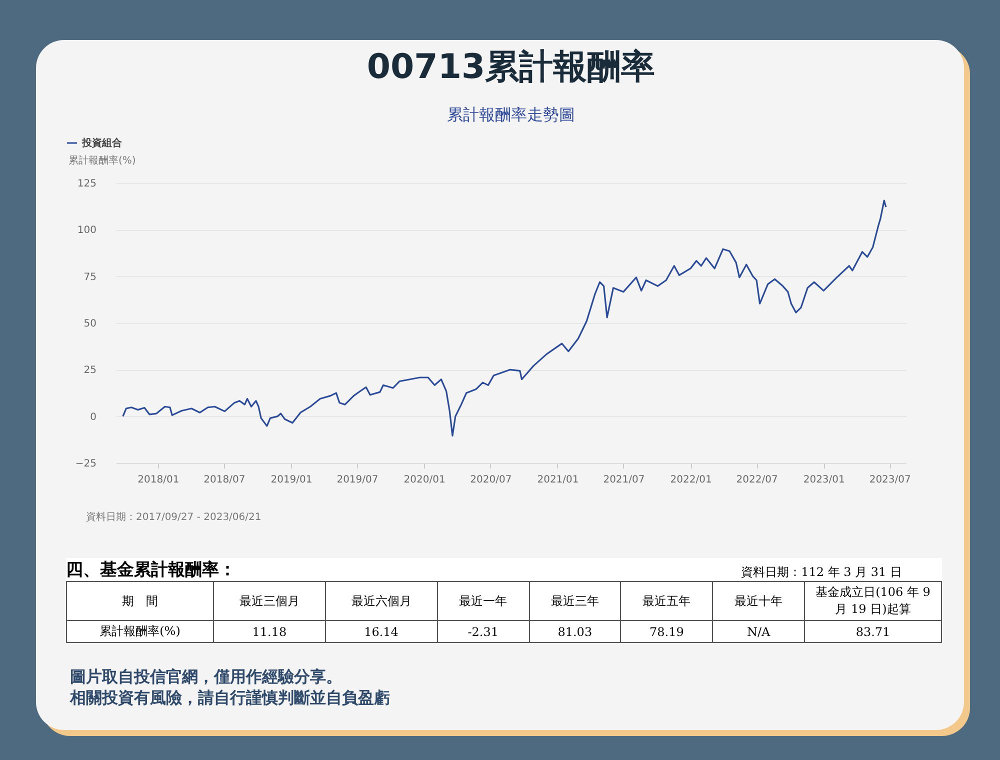 The image size is (1000, 760). I want to click on text: 資料日期：112 年 3 月 31 日, so click(822, 572).